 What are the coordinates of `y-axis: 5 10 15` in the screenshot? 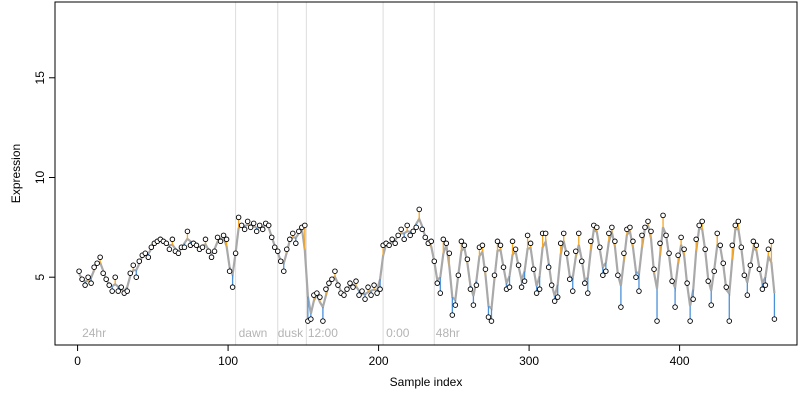 It's located at (44, 176).